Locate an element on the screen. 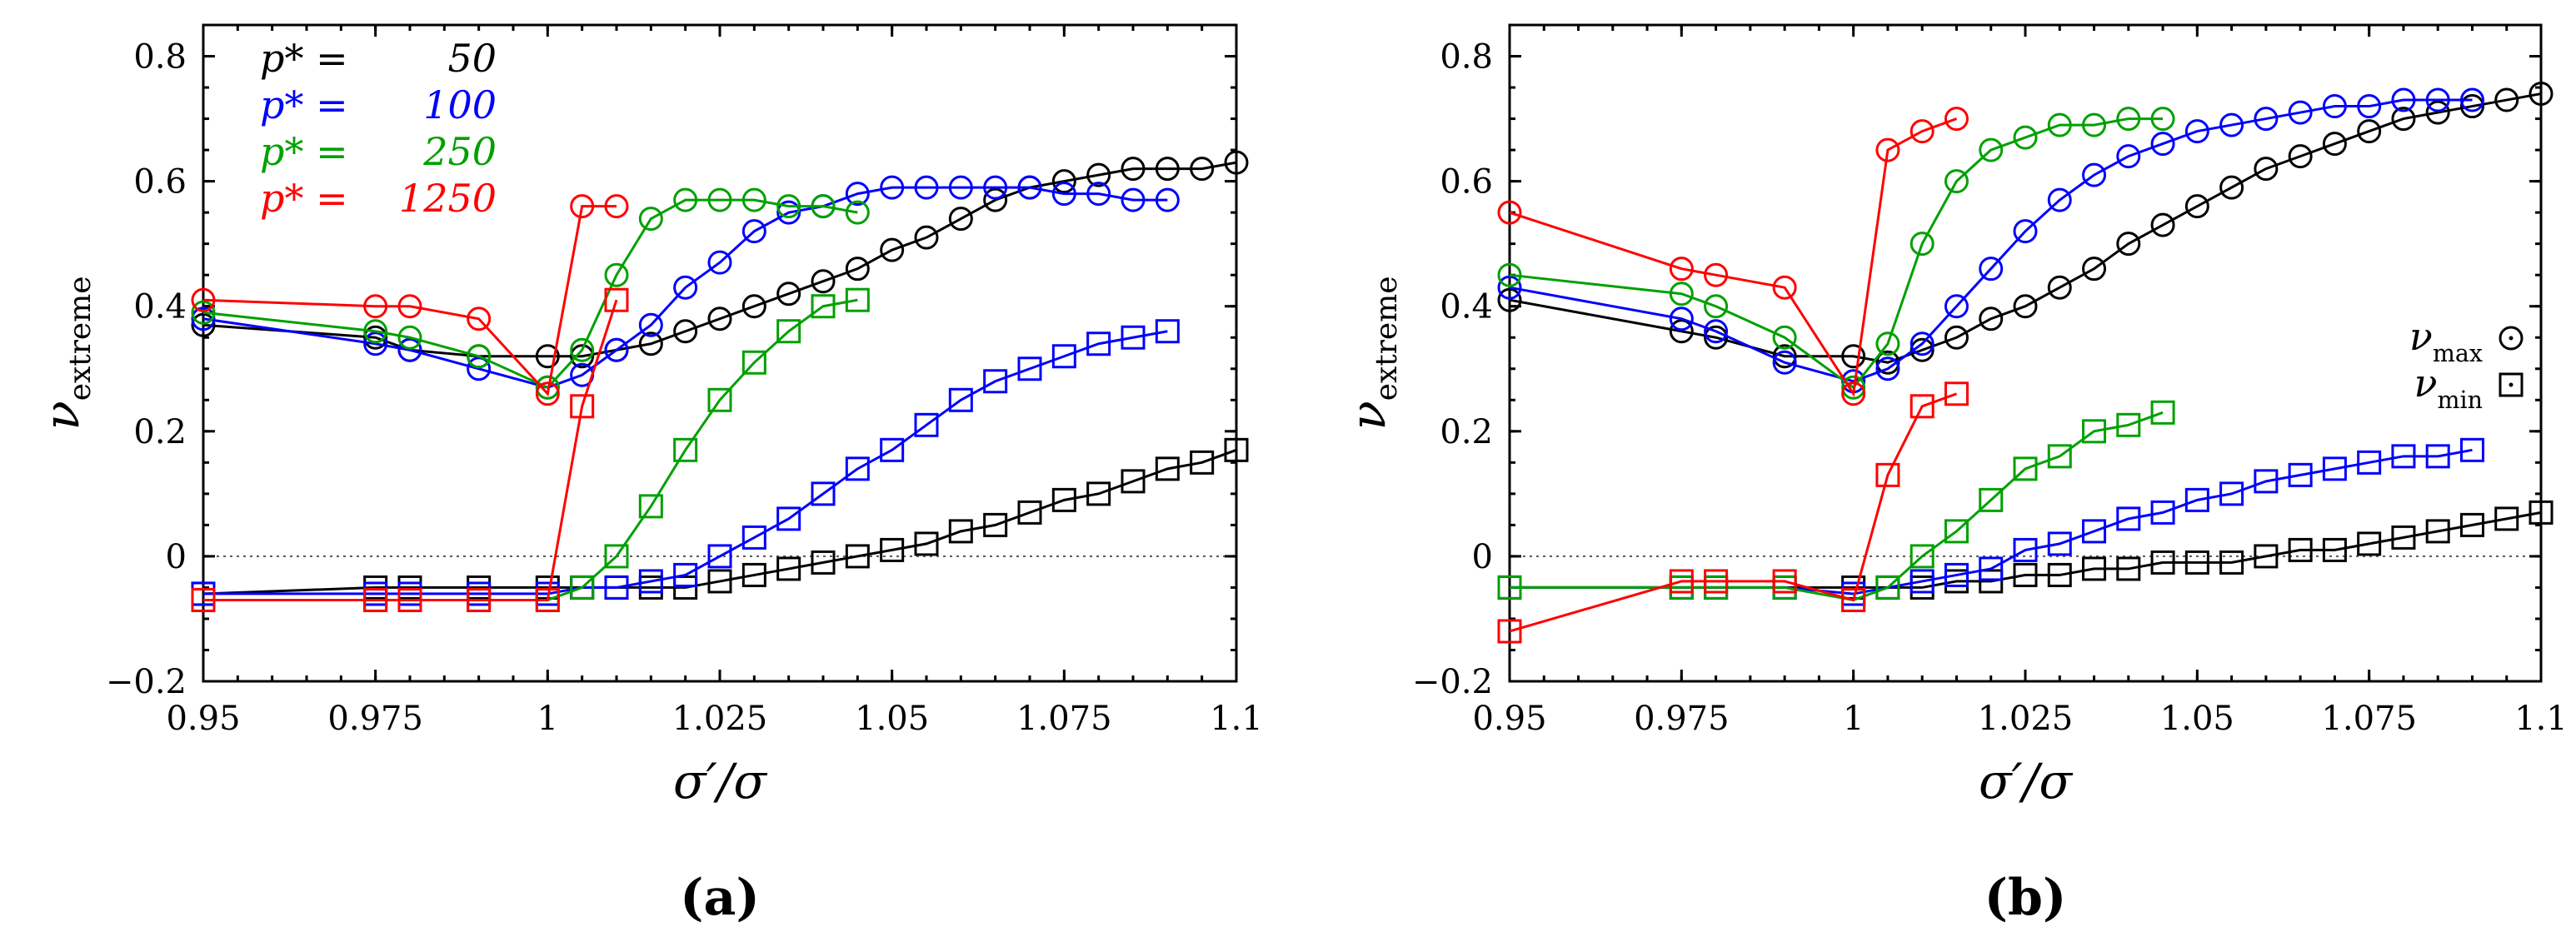 The height and width of the screenshot is (932, 2576). x-axis-label: σ′/σ is located at coordinates (2026, 781).